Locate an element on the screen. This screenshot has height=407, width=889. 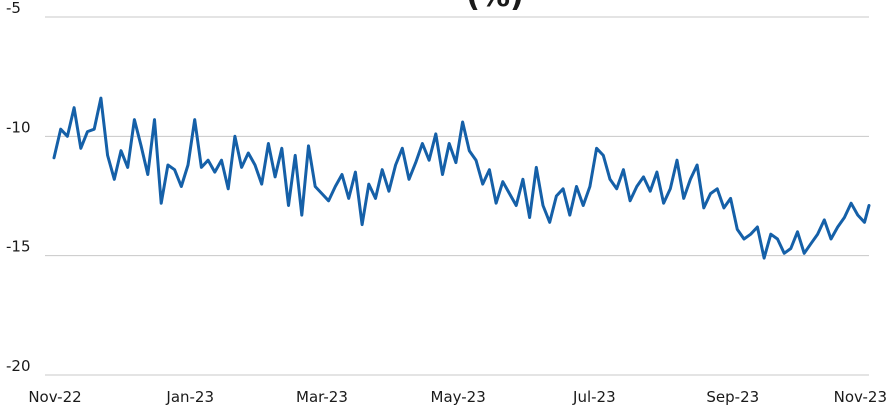
y-tick-label: -5 is located at coordinates (13, 8).